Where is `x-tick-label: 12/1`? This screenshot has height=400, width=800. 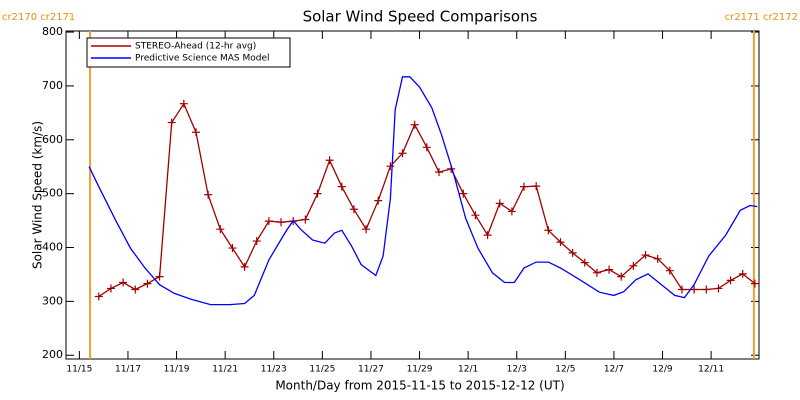
x-tick-label: 12/1 is located at coordinates (468, 370).